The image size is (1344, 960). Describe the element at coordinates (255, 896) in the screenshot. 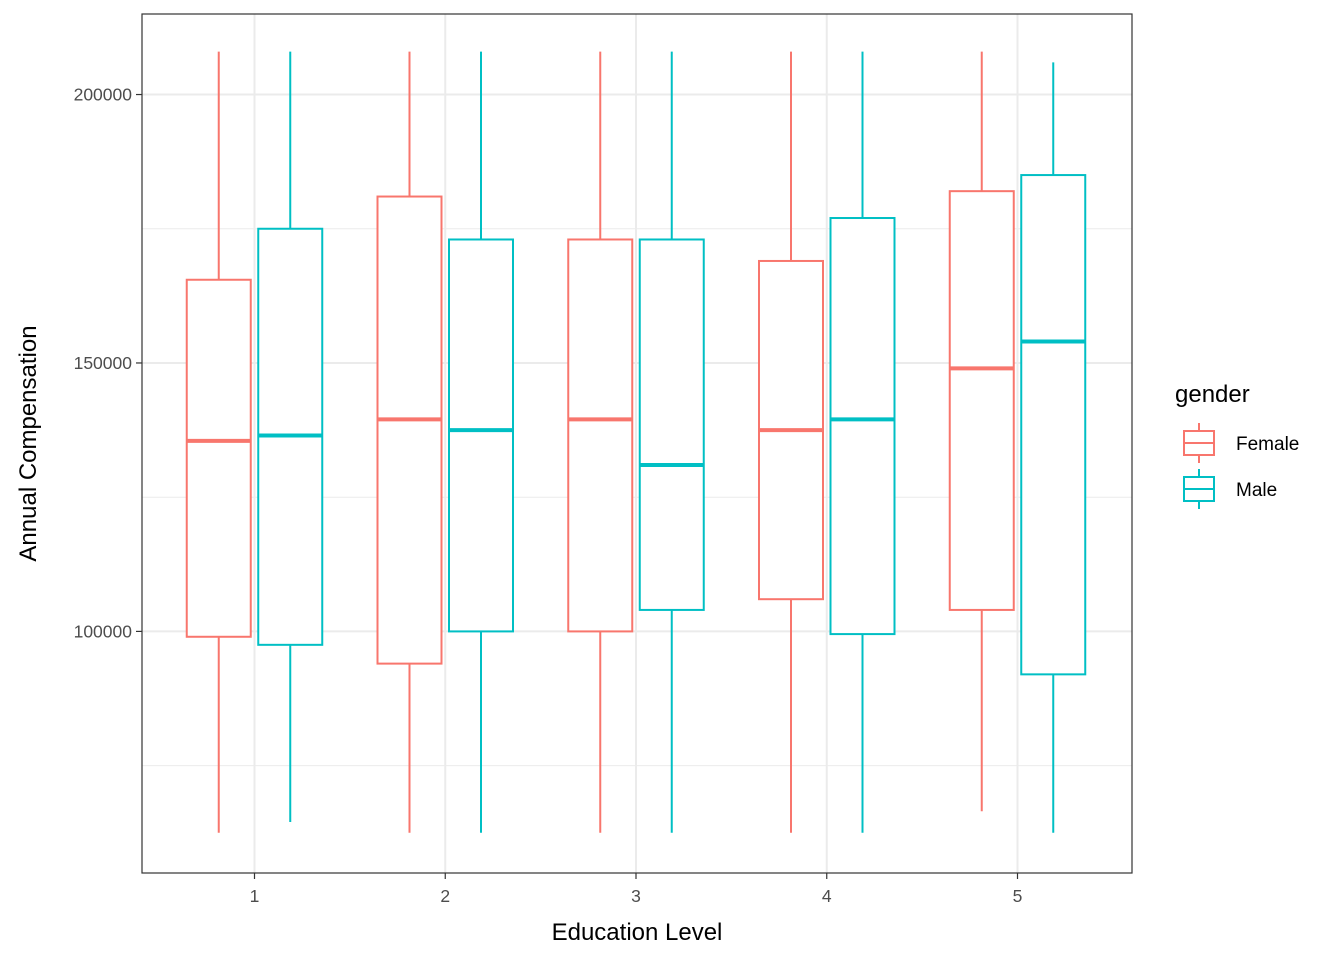

I see `x-tick-label: 1` at that location.